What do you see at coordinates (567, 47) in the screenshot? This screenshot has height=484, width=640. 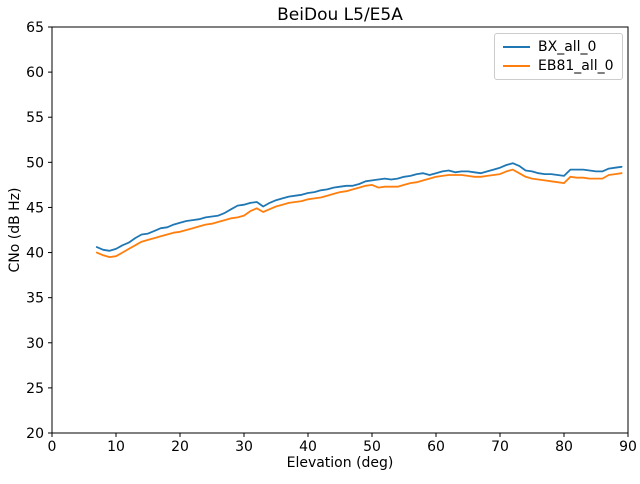 I see `legend-label-bx: BX_all_0` at bounding box center [567, 47].